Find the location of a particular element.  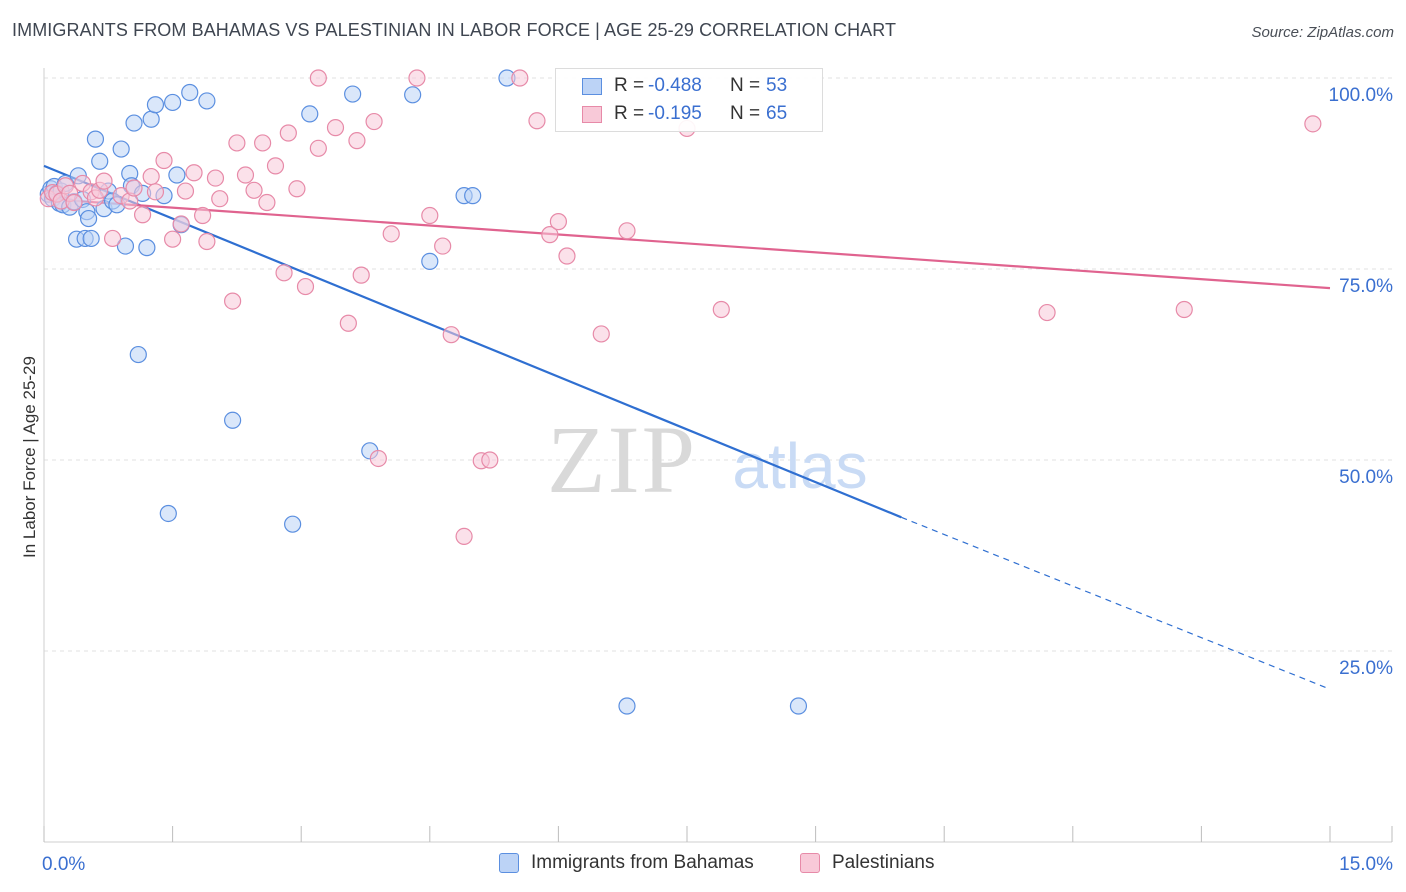

watermark-atlas: atlas is located at coordinates (799, 466).